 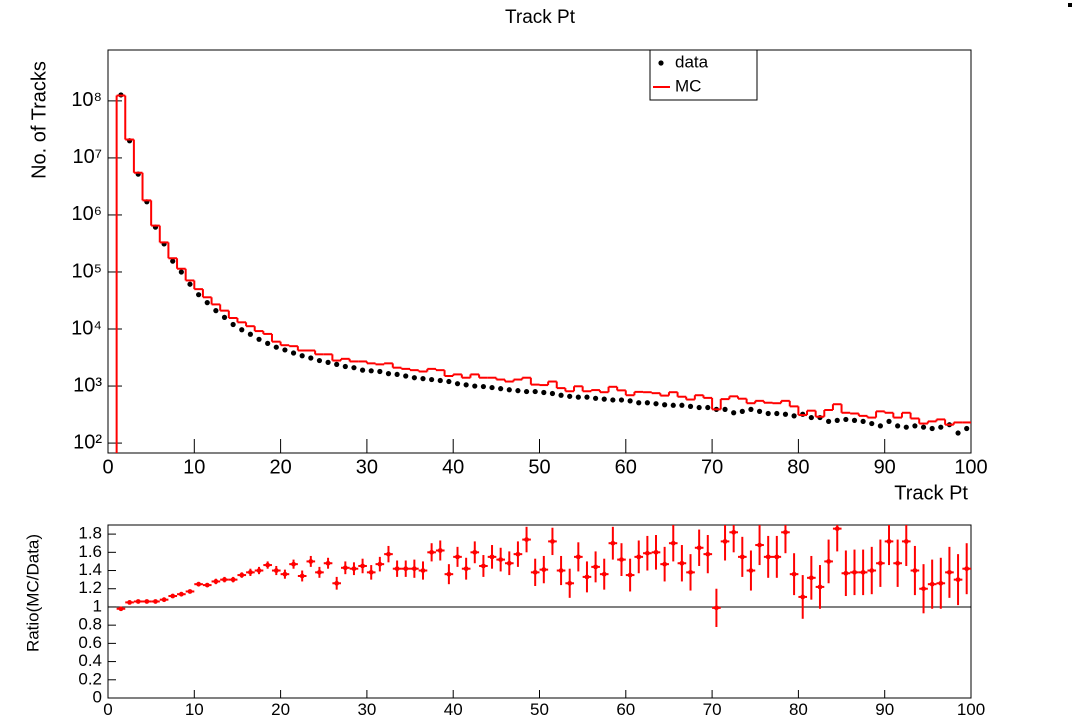 What do you see at coordinates (1070, 5) in the screenshot?
I see `corner-marker` at bounding box center [1070, 5].